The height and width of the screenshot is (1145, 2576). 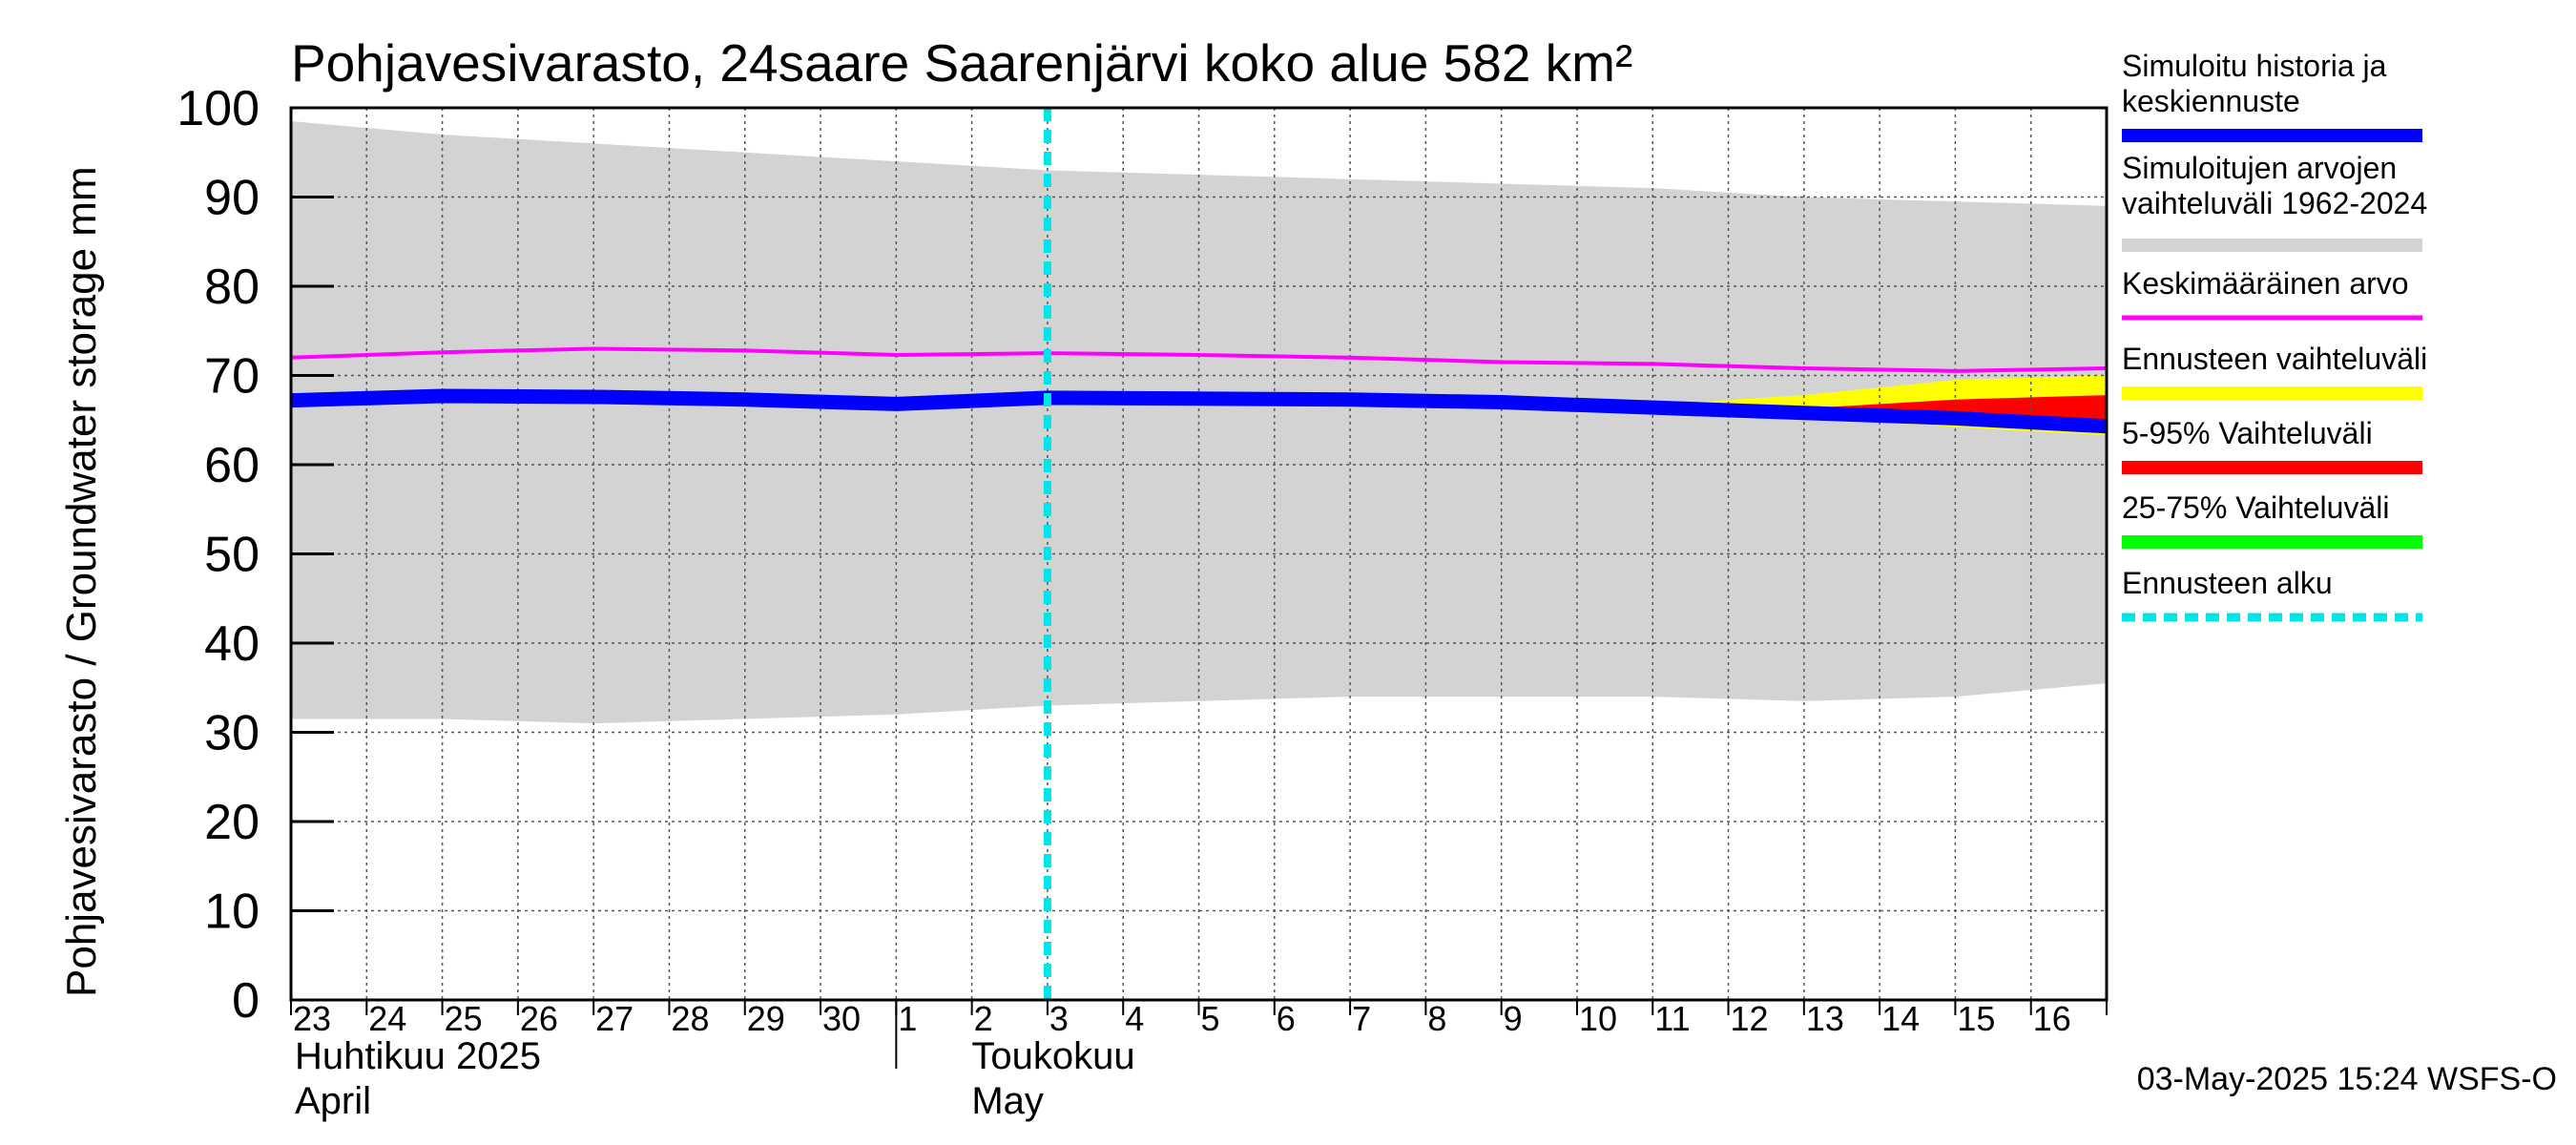 I want to click on x-tick-label: 9, so click(x=1513, y=1018).